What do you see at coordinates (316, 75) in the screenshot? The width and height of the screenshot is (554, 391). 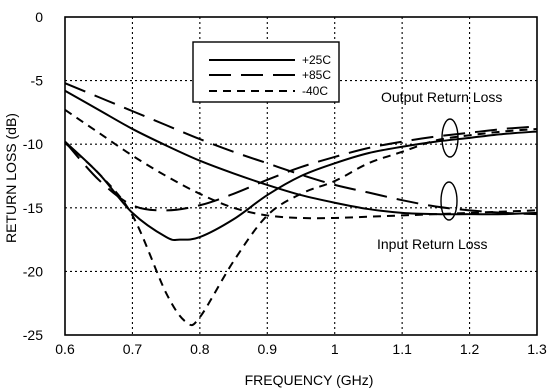 I see `legend-label-85c: +85C` at bounding box center [316, 75].